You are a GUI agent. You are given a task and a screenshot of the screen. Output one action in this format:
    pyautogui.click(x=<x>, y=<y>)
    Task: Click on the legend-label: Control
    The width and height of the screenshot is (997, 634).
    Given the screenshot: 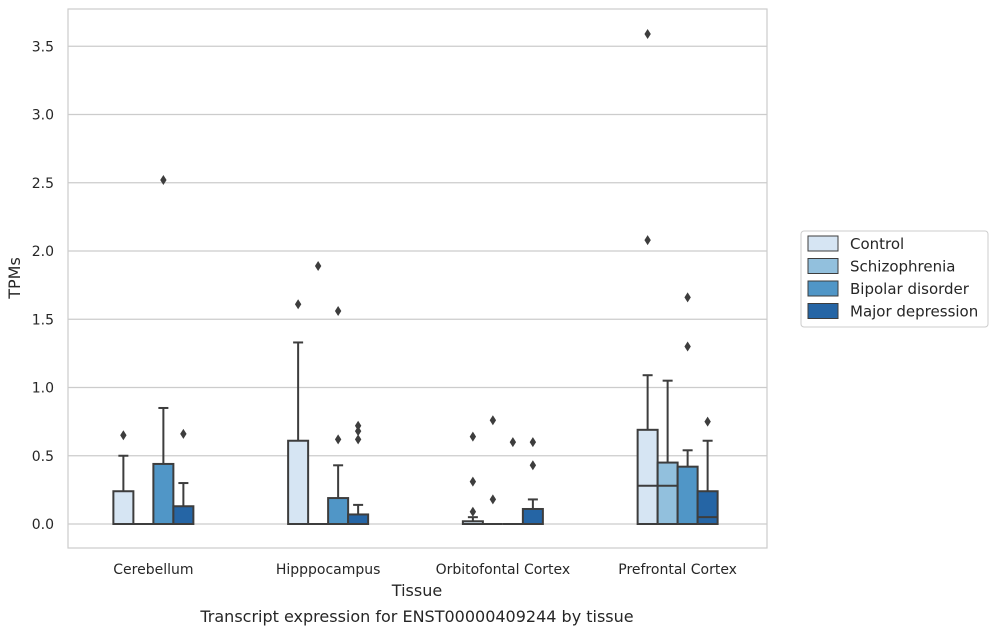 What is the action you would take?
    pyautogui.click(x=877, y=244)
    